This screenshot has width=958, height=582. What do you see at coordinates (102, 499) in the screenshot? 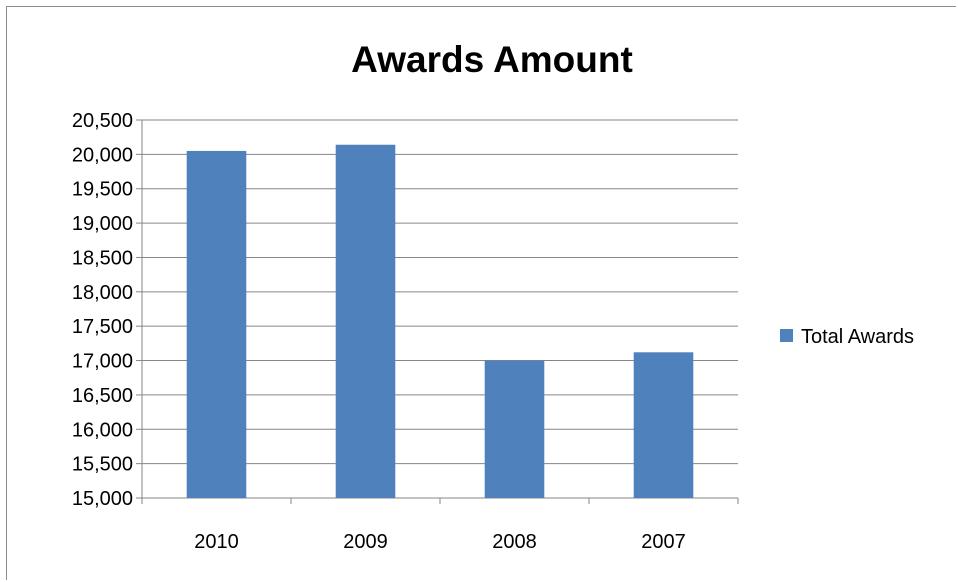
I see `y-tick-label: 15,000` at bounding box center [102, 499].